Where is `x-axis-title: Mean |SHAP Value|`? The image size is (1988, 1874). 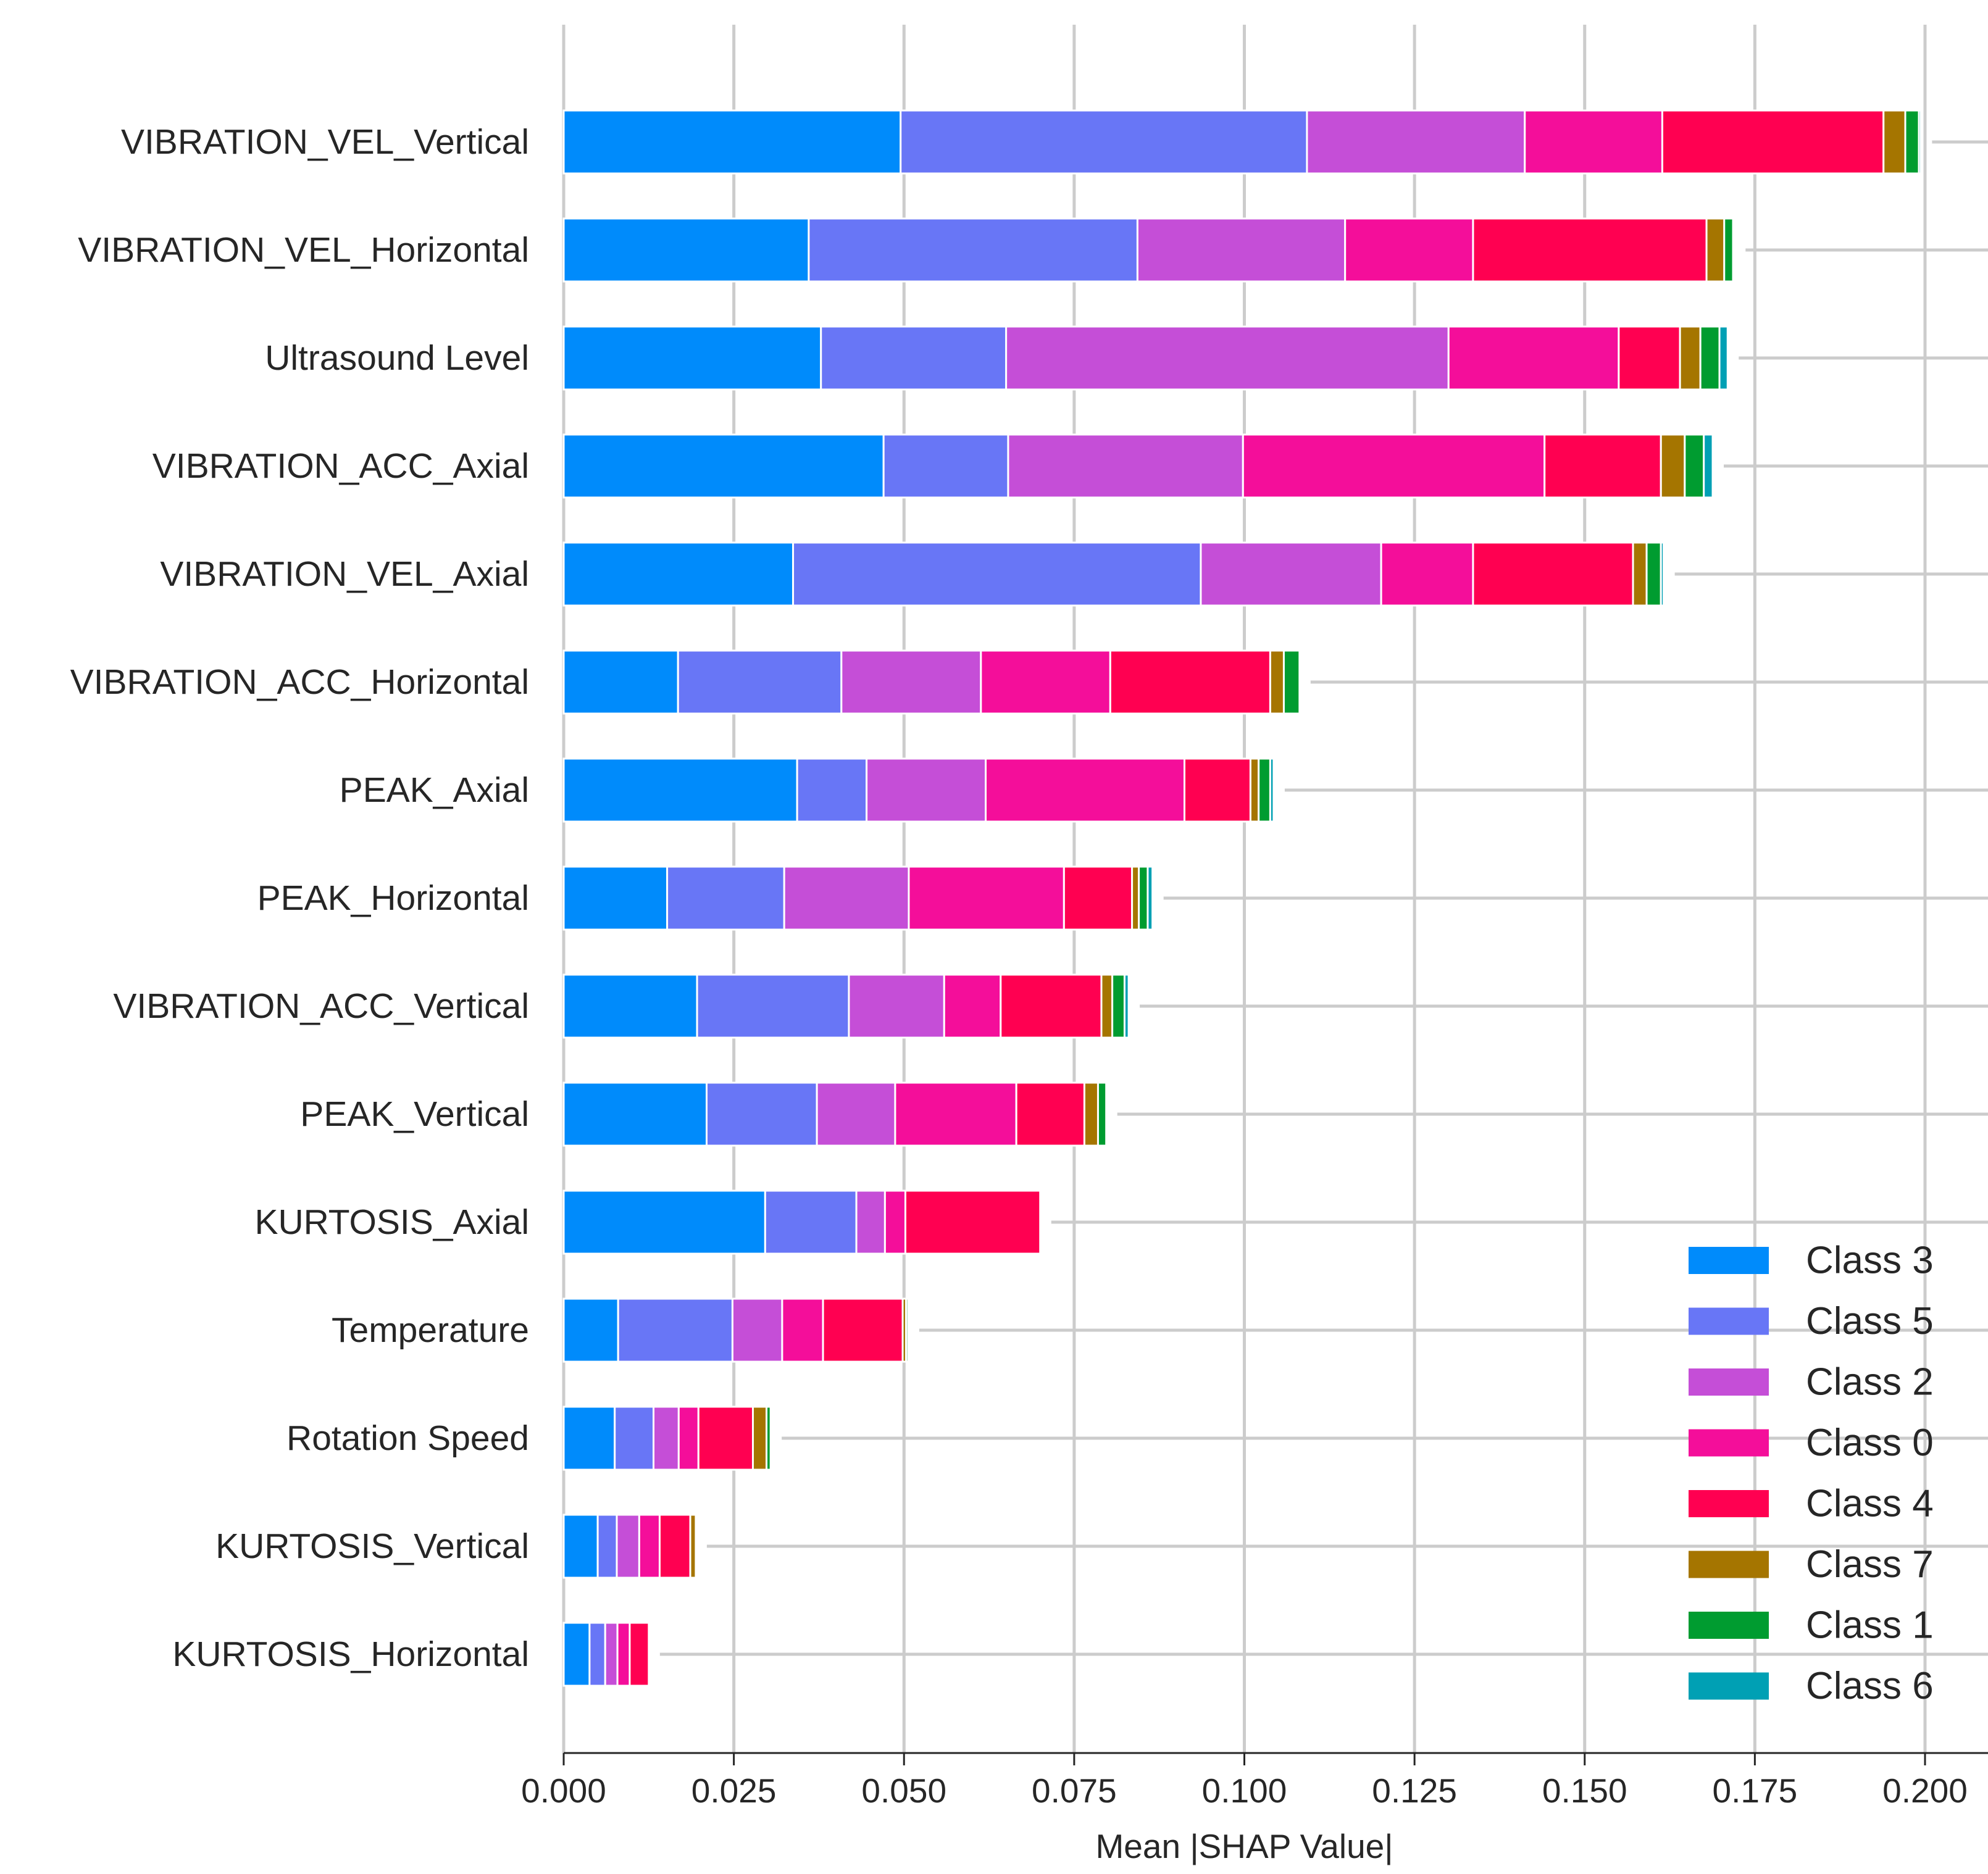
x-axis-title: Mean |SHAP Value| is located at coordinates (1244, 1846).